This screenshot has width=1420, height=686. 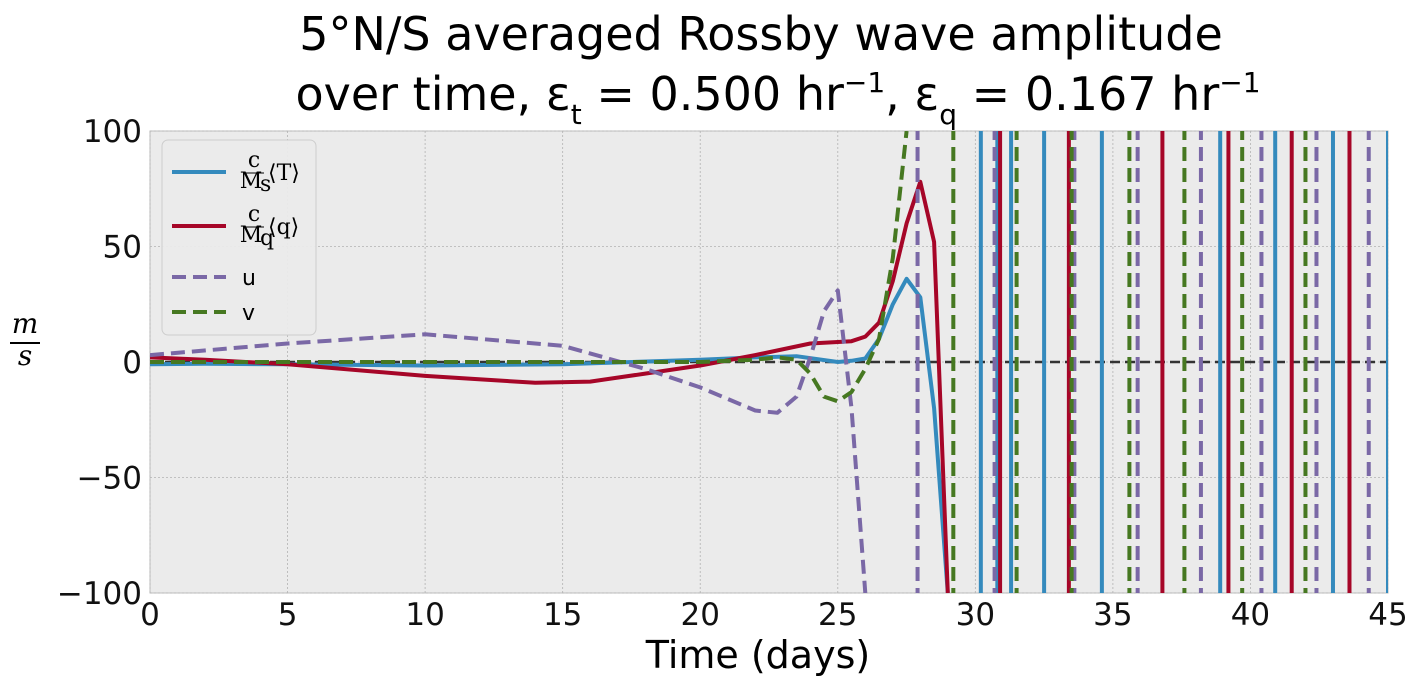 I want to click on legend-label-T: c M s ⟨T⟩, so click(x=270, y=172).